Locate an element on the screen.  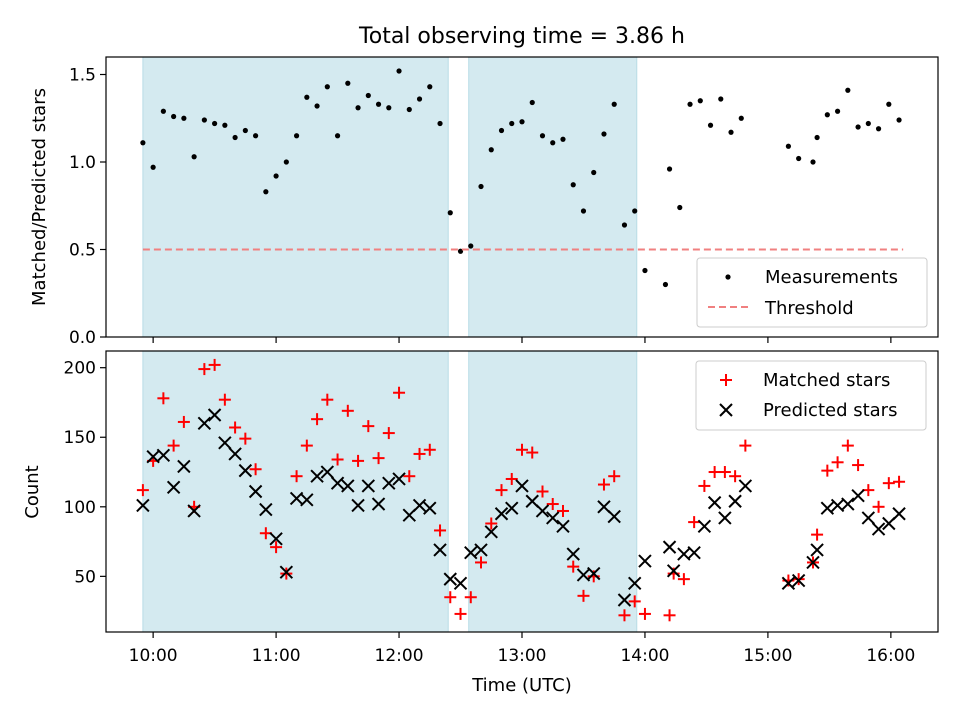
bottom-legend-box is located at coordinates (811, 395).